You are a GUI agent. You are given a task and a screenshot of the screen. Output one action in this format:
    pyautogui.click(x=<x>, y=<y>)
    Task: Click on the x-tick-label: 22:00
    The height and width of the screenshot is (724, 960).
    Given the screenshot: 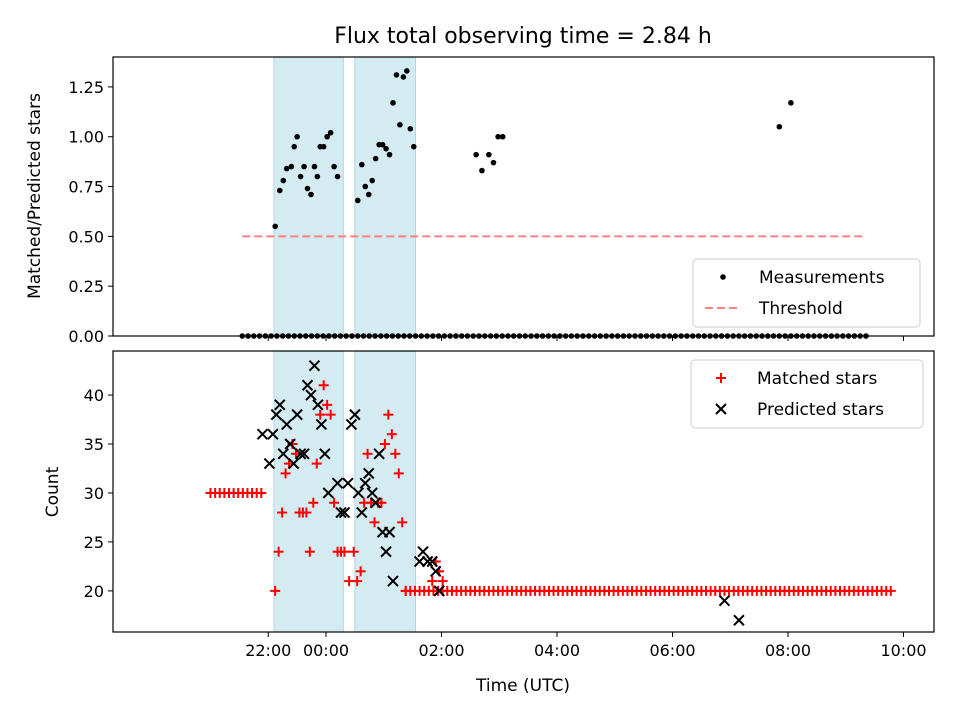 What is the action you would take?
    pyautogui.click(x=268, y=650)
    